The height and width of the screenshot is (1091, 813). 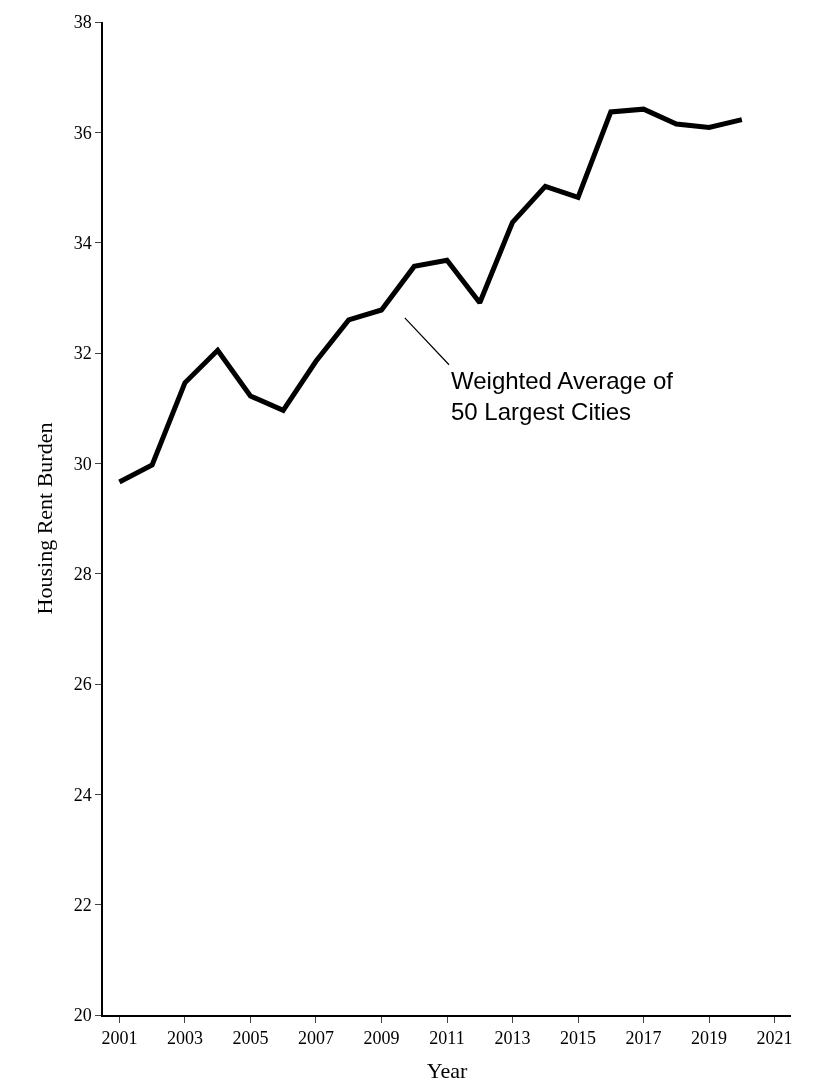 What do you see at coordinates (82, 353) in the screenshot?
I see `y-tick-label: 32` at bounding box center [82, 353].